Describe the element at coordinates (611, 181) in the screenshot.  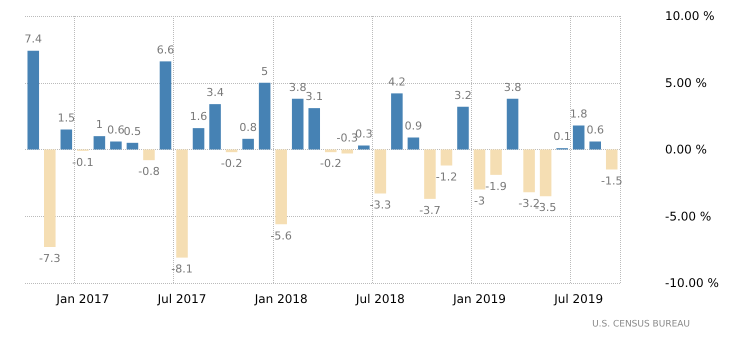
I see `data-label: -1.5` at that location.